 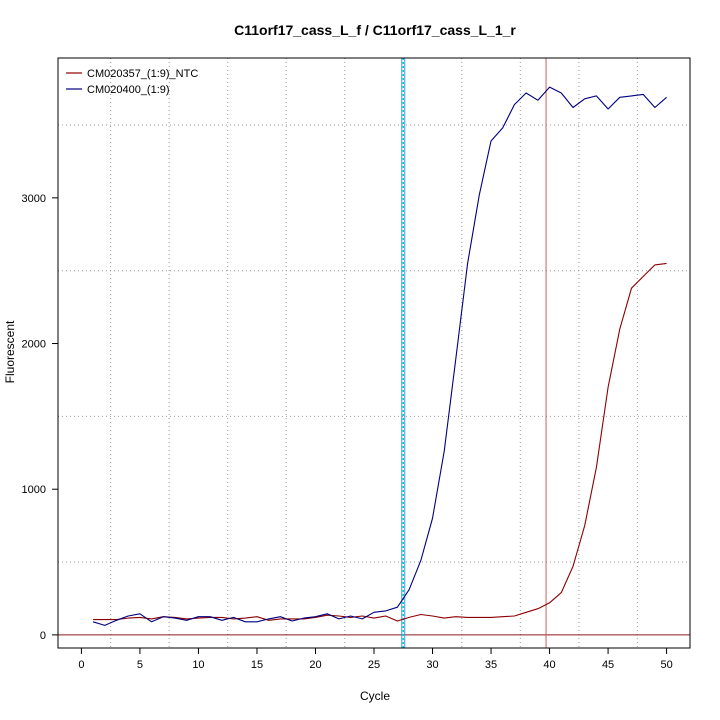 What do you see at coordinates (315, 665) in the screenshot?
I see `x-tick-label: 20` at bounding box center [315, 665].